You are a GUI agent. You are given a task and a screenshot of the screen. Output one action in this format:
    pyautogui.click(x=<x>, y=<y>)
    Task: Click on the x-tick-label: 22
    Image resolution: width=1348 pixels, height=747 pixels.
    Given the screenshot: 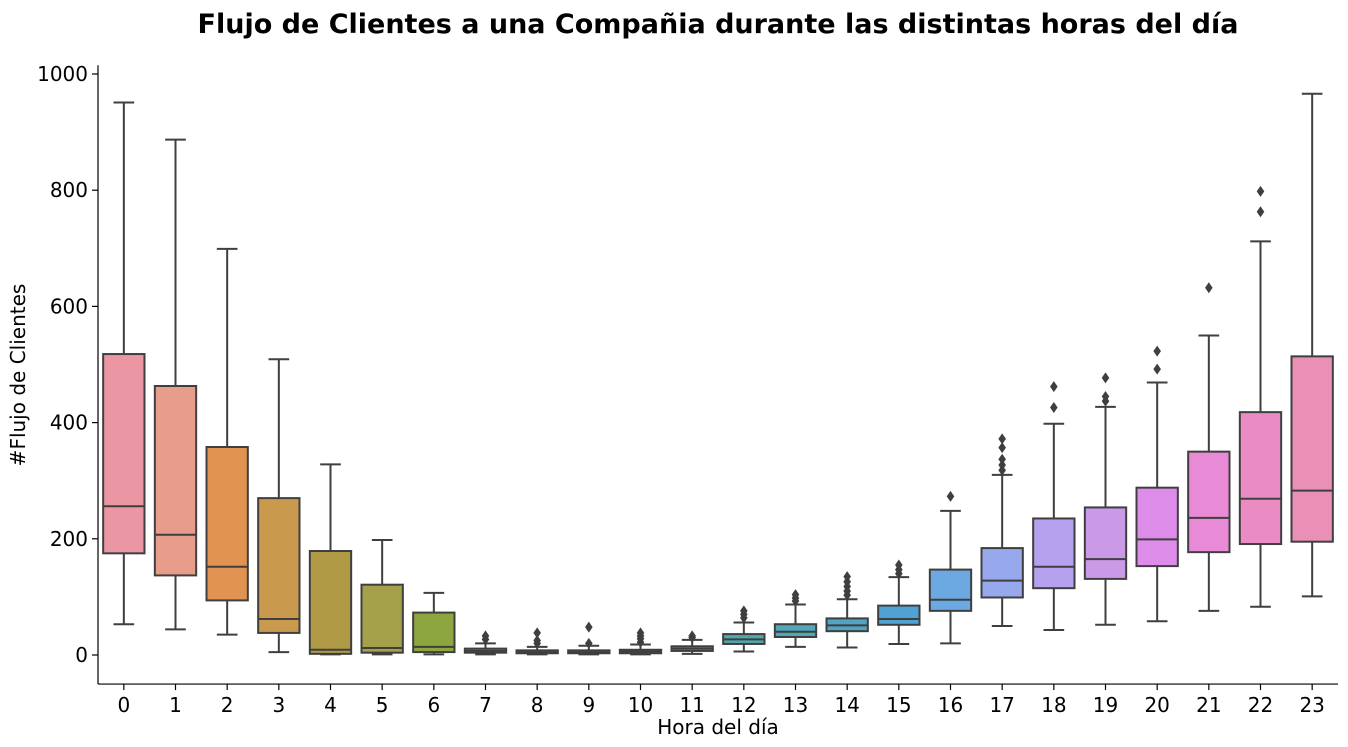 What is the action you would take?
    pyautogui.click(x=1260, y=705)
    